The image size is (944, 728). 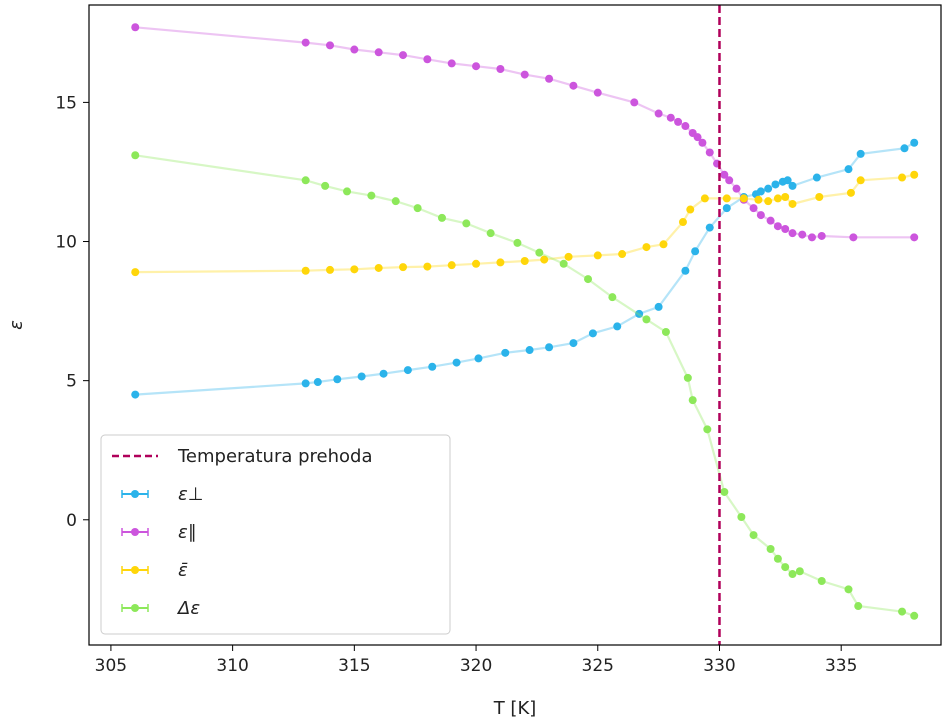 I want to click on x-tick-label: 325, so click(x=598, y=666).